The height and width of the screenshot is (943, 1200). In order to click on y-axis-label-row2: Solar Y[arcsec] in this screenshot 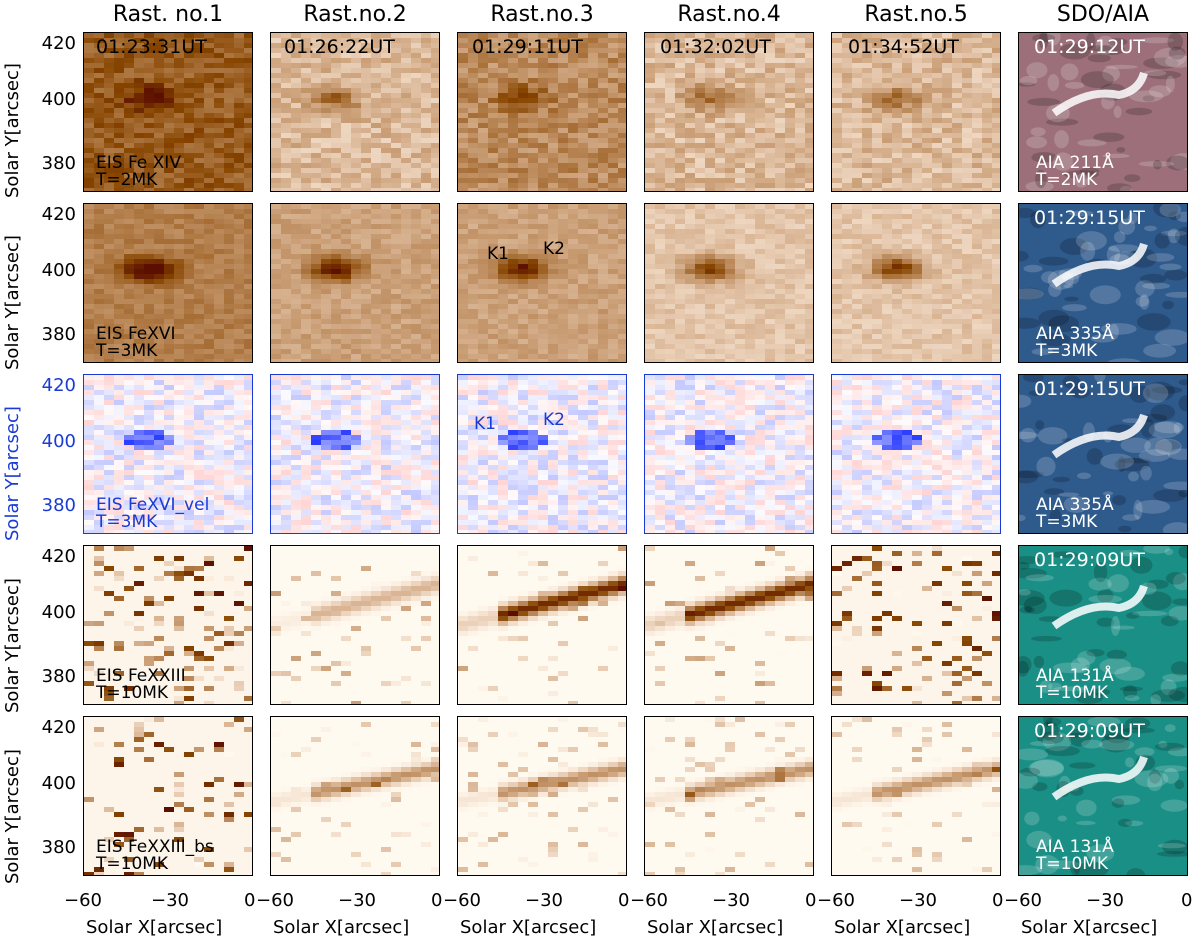, I will do `click(12, 302)`.